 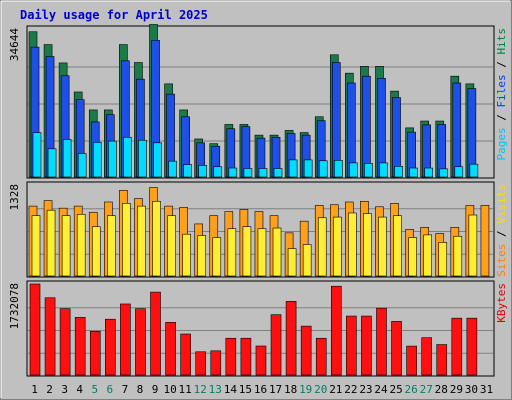 What do you see at coordinates (245, 389) in the screenshot?
I see `x-tick-15: 15` at bounding box center [245, 389].